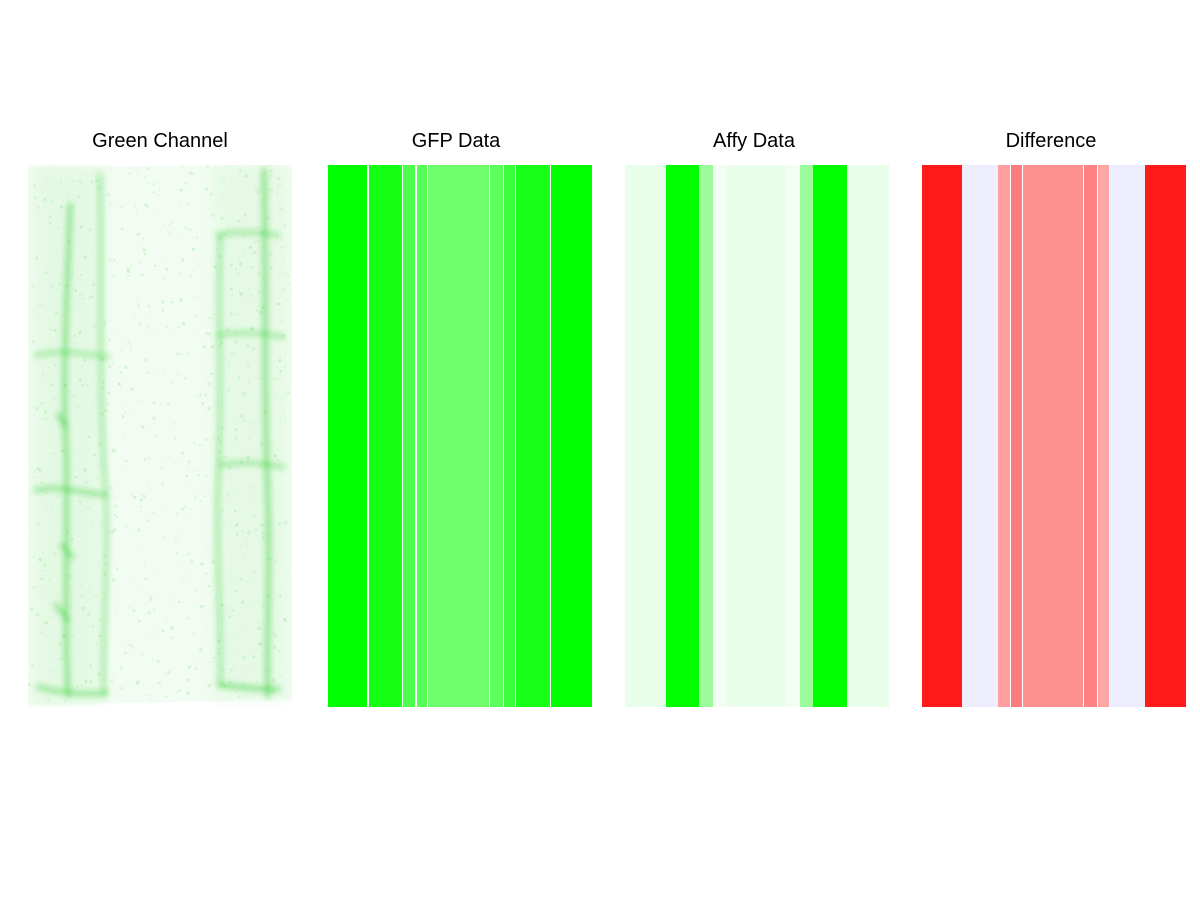 The width and height of the screenshot is (1200, 900). Describe the element at coordinates (754, 141) in the screenshot. I see `panel-title: Affy Data` at that location.